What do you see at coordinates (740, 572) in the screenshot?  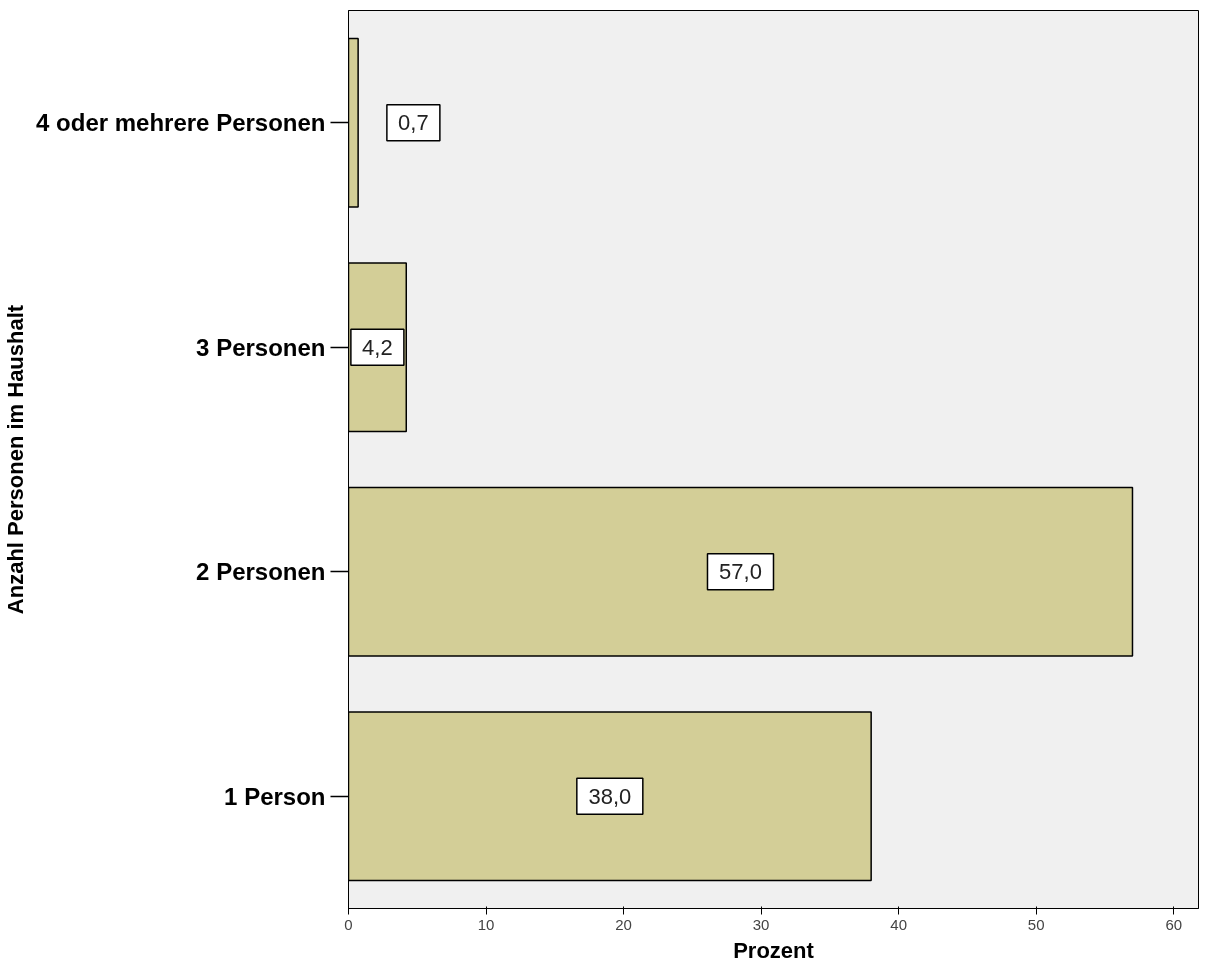 I see `data-label: 57,0` at bounding box center [740, 572].